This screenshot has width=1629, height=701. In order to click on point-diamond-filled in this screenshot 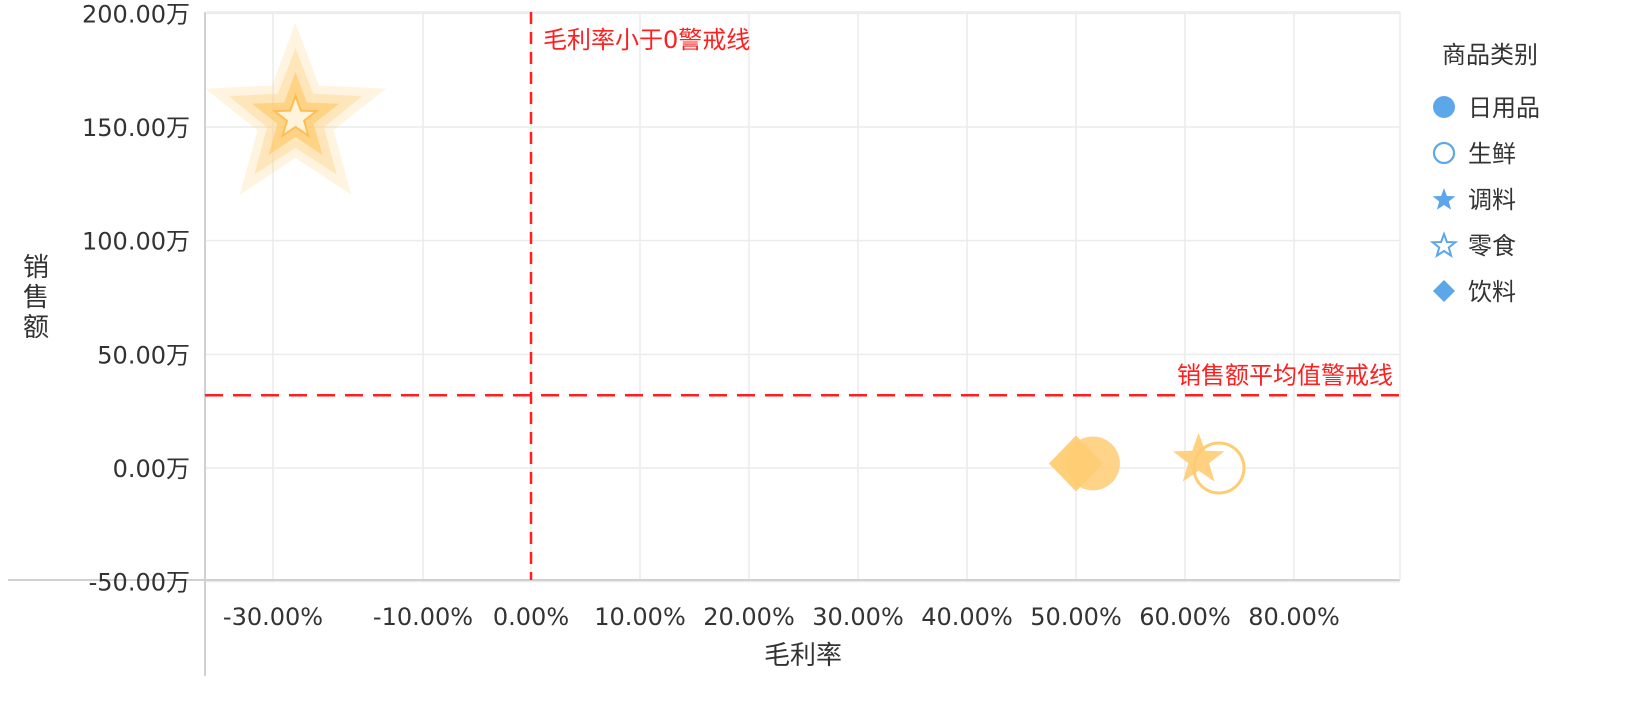, I will do `click(1076, 463)`.